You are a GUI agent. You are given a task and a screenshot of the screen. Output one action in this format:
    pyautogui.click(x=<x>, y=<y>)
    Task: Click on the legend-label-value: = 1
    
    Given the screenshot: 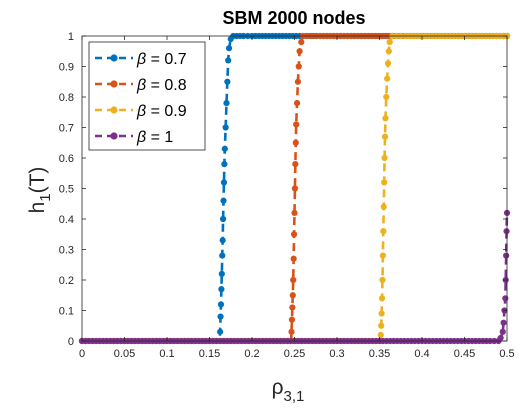 What is the action you would take?
    pyautogui.click(x=159, y=137)
    